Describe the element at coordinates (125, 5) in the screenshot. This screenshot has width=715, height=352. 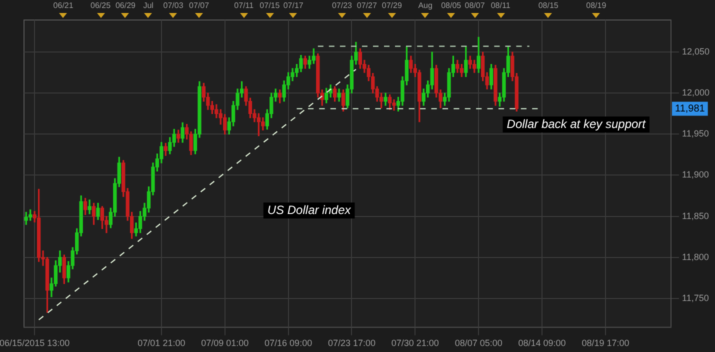
I see `text: 06/29` at that location.